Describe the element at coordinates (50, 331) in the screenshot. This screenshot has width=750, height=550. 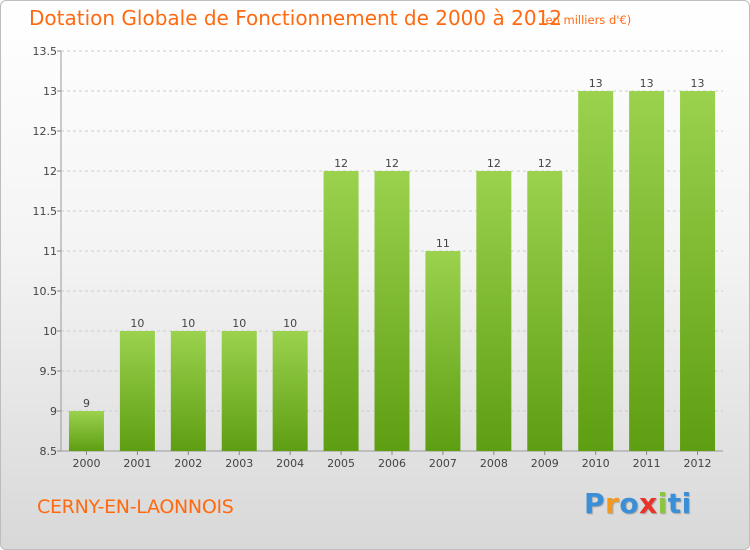
I see `y-tick-label: 10` at that location.